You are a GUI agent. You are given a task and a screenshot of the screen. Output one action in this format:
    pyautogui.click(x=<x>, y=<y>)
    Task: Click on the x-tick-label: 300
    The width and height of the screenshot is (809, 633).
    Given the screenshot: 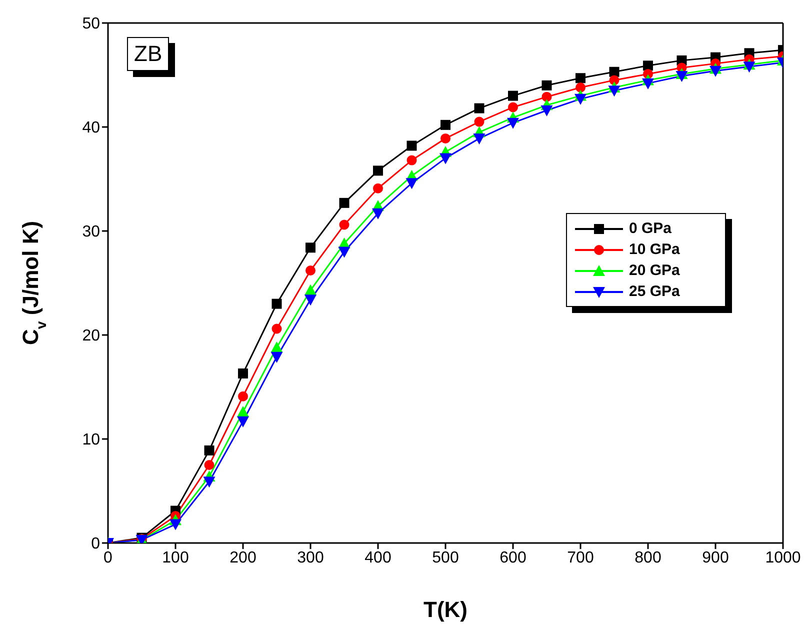 What is the action you would take?
    pyautogui.click(x=310, y=557)
    